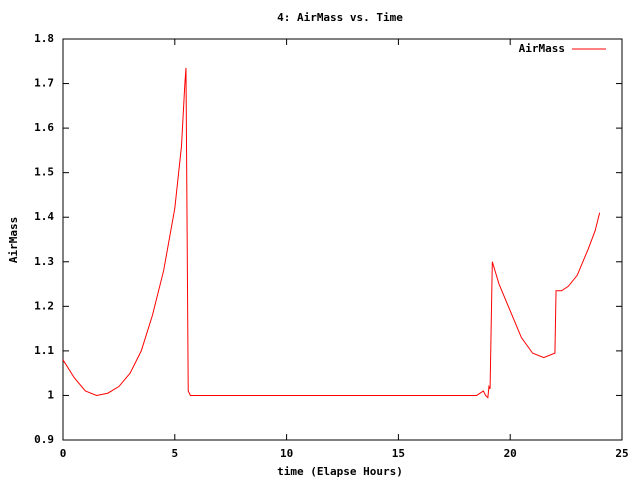  What do you see at coordinates (44, 305) in the screenshot?
I see `y-tick-label: 1.2` at bounding box center [44, 305].